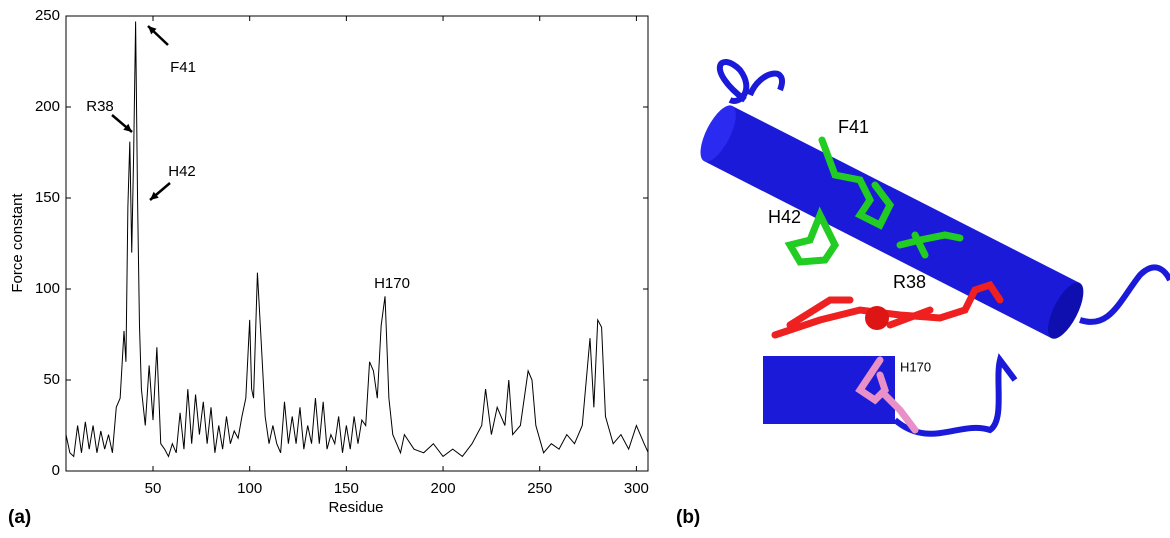 The image size is (1170, 538). What do you see at coordinates (19, 517) in the screenshot?
I see `panel-label: (a)` at bounding box center [19, 517].